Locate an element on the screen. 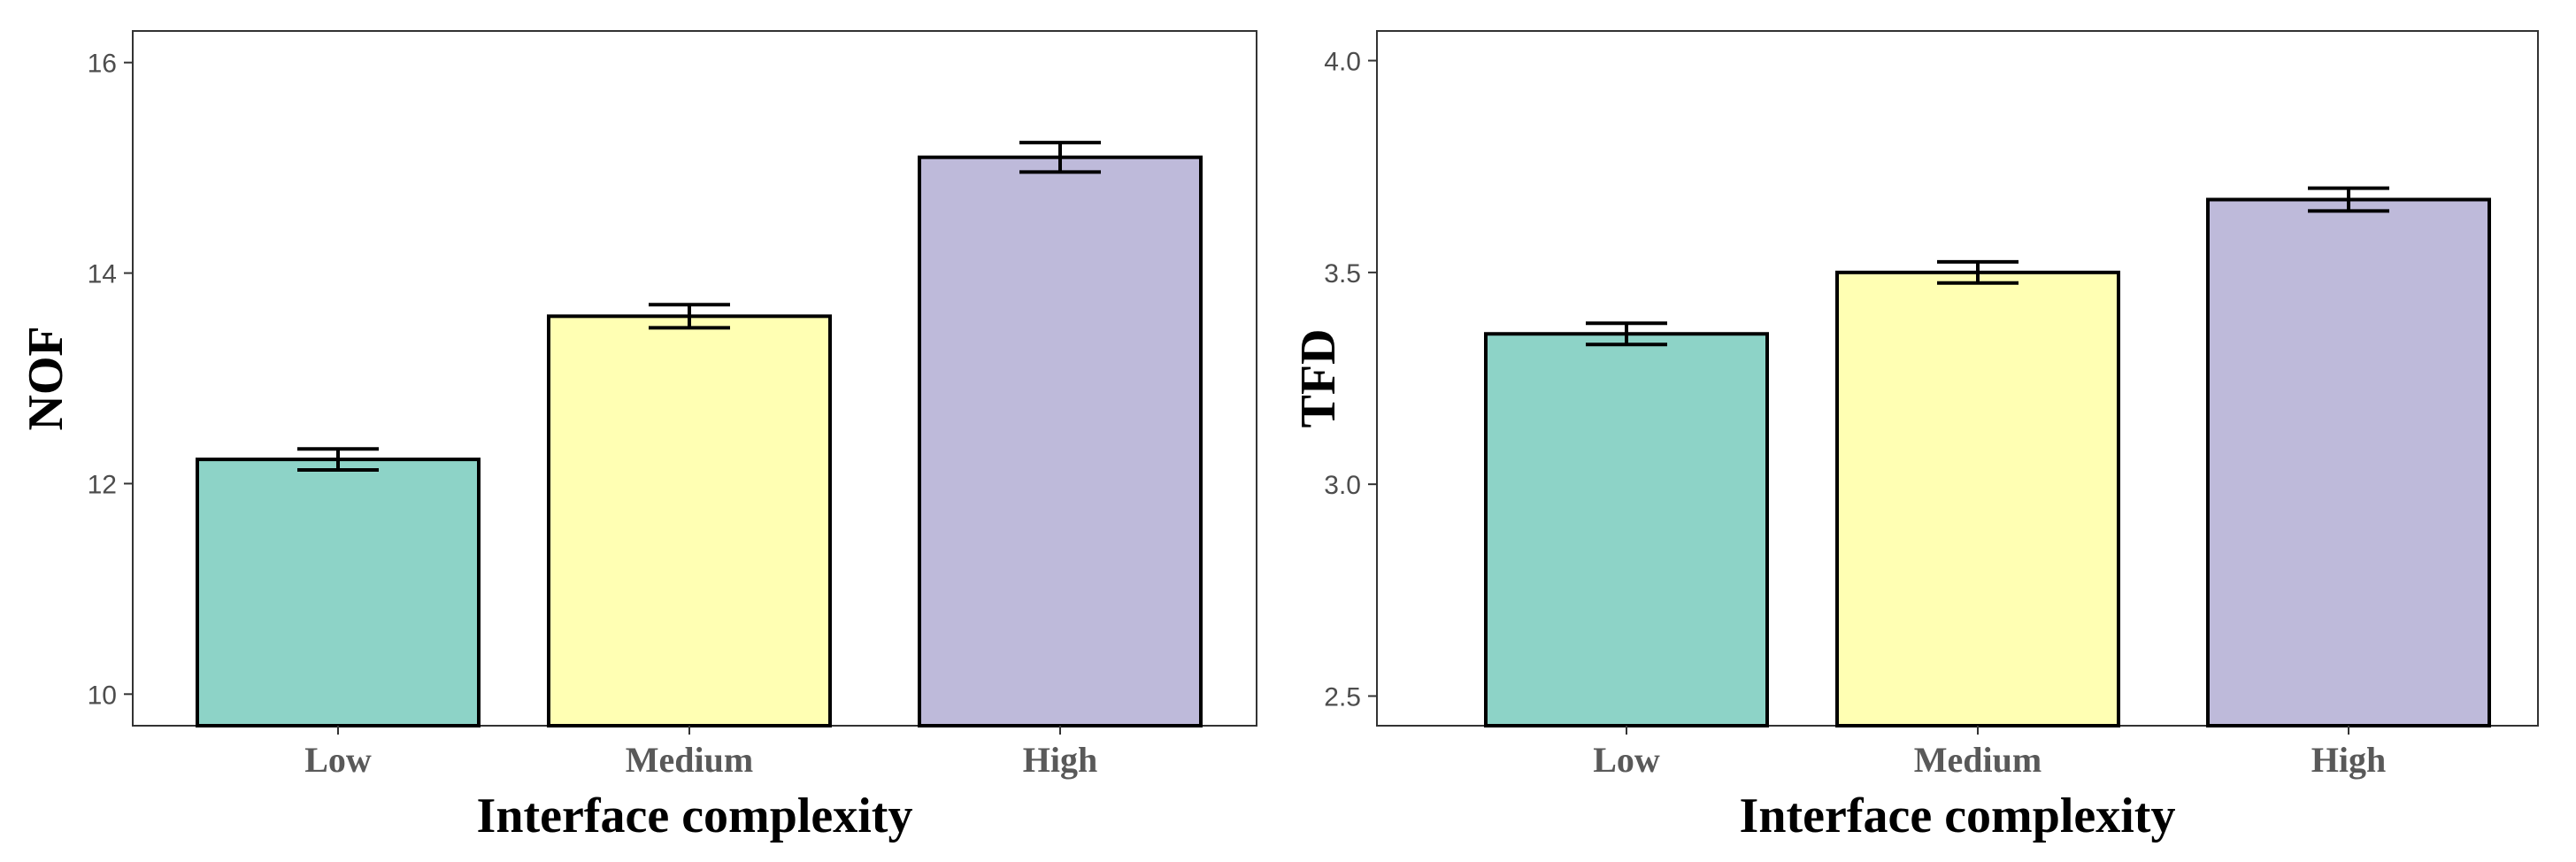  y-tick-label: 4.0 is located at coordinates (1342, 62).